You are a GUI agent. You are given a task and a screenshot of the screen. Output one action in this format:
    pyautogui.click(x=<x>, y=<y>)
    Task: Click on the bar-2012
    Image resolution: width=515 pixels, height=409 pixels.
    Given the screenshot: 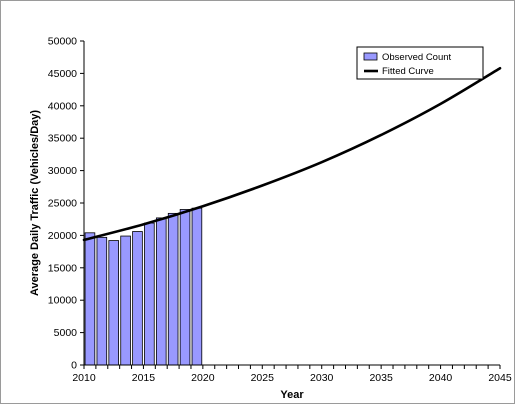 What is the action you would take?
    pyautogui.click(x=113, y=303)
    